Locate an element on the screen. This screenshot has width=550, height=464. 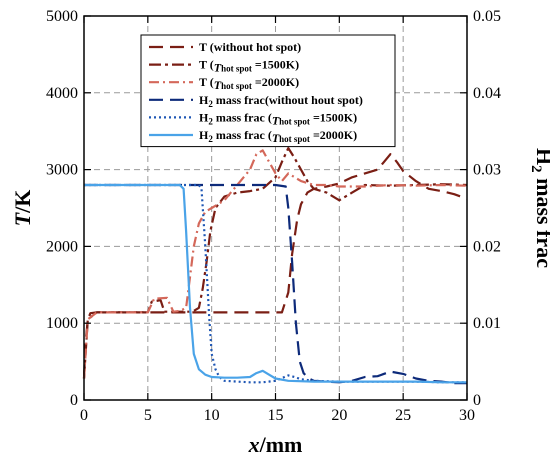
y-left-tick-label: 0 is located at coordinates (74, 400).